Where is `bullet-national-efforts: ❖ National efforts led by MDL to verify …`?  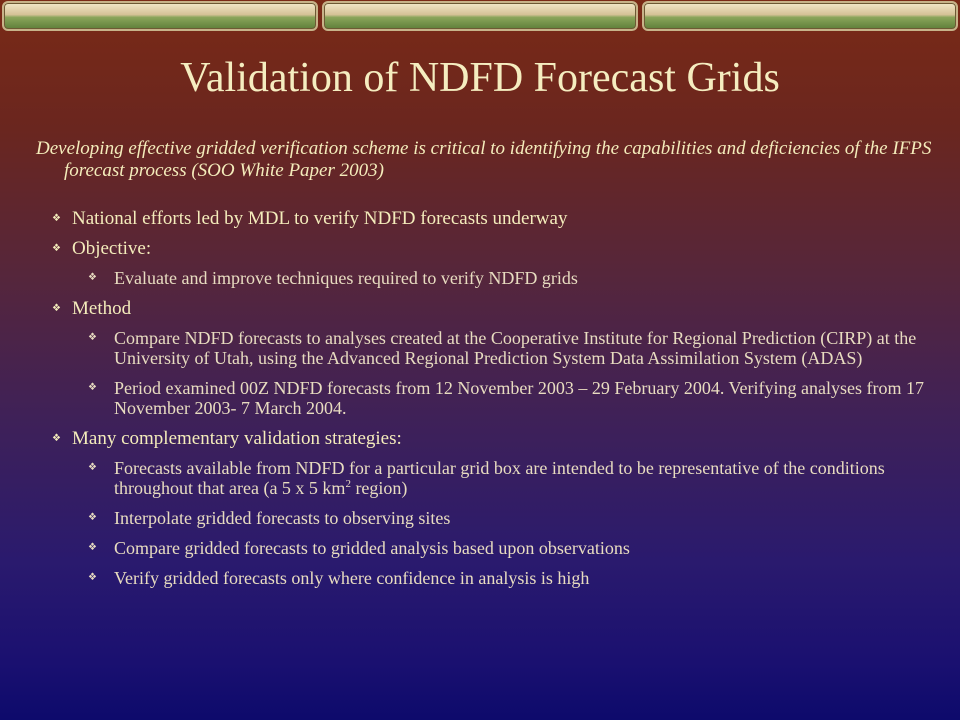 bullet-national-efforts: ❖ National efforts led by MDL to verify … is located at coordinates (310, 218).